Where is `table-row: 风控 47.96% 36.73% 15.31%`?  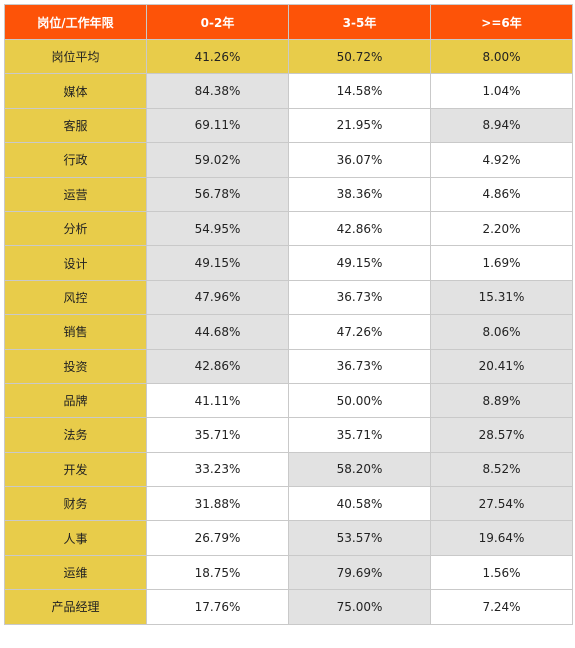 table-row: 风控 47.96% 36.73% 15.31% is located at coordinates (288, 297).